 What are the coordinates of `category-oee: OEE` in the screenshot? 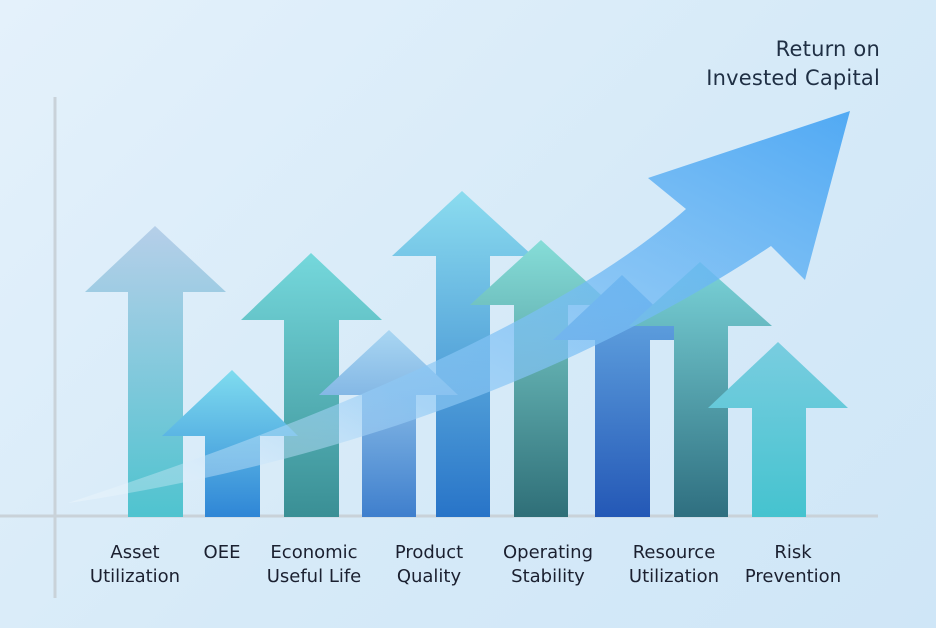 It's located at (222, 553).